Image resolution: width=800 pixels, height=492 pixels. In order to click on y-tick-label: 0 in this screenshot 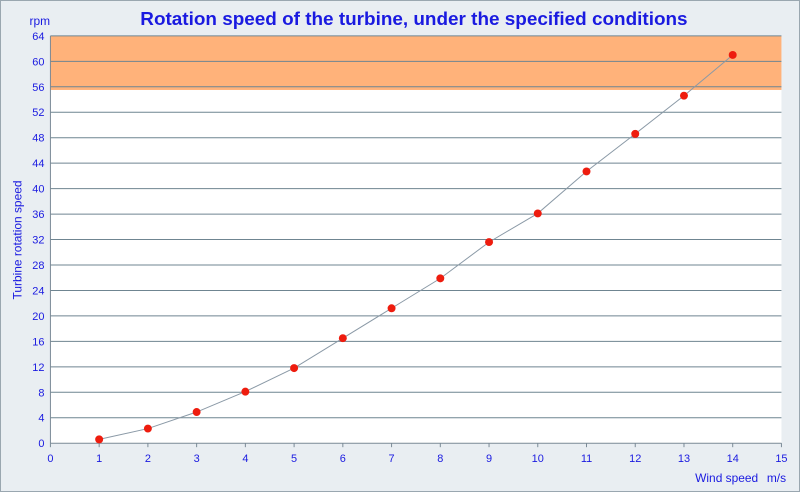, I will do `click(41, 444)`.